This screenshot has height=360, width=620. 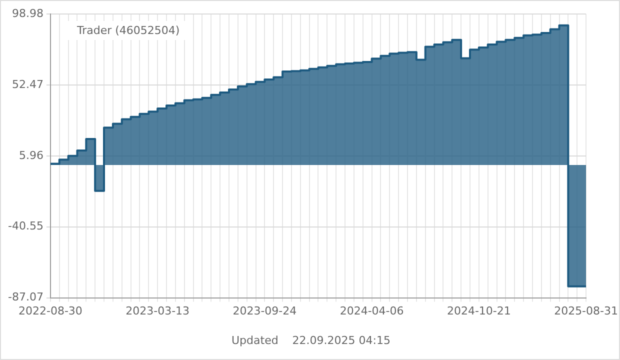 What do you see at coordinates (158, 311) in the screenshot?
I see `x-tick-label: 2023-03-13` at bounding box center [158, 311].